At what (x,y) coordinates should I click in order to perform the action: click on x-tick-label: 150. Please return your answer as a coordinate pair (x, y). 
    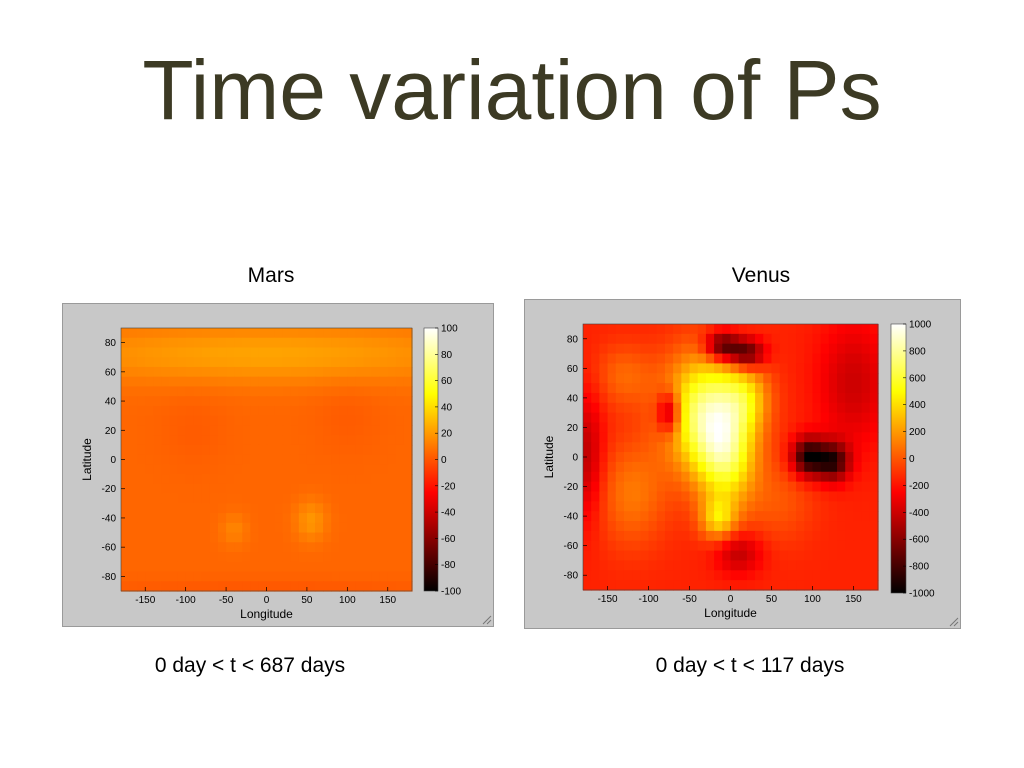
    Looking at the image, I should click on (853, 599).